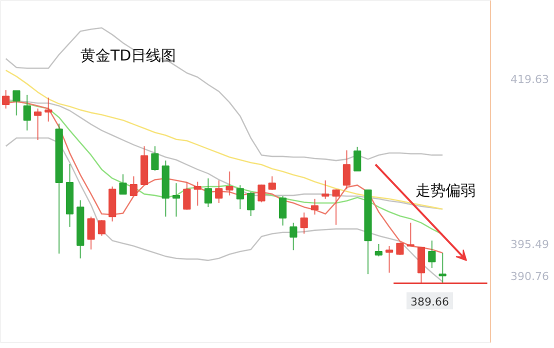 This screenshot has height=348, width=554. Describe the element at coordinates (430, 301) in the screenshot. I see `ref-line-label: 389.66` at that location.